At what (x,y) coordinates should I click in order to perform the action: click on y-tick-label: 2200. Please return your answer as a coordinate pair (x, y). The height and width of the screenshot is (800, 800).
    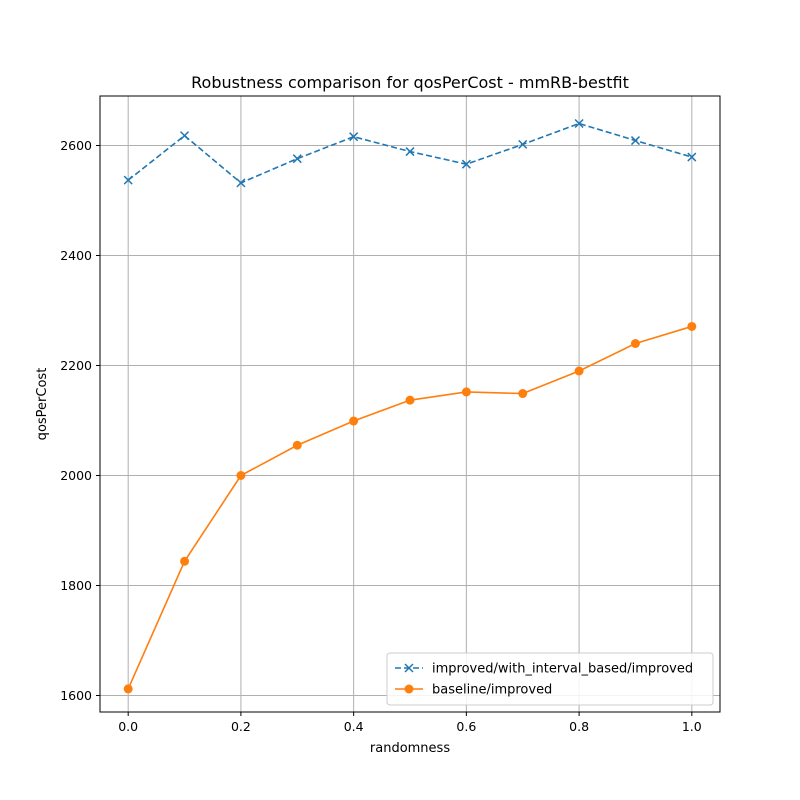
    Looking at the image, I should click on (76, 365).